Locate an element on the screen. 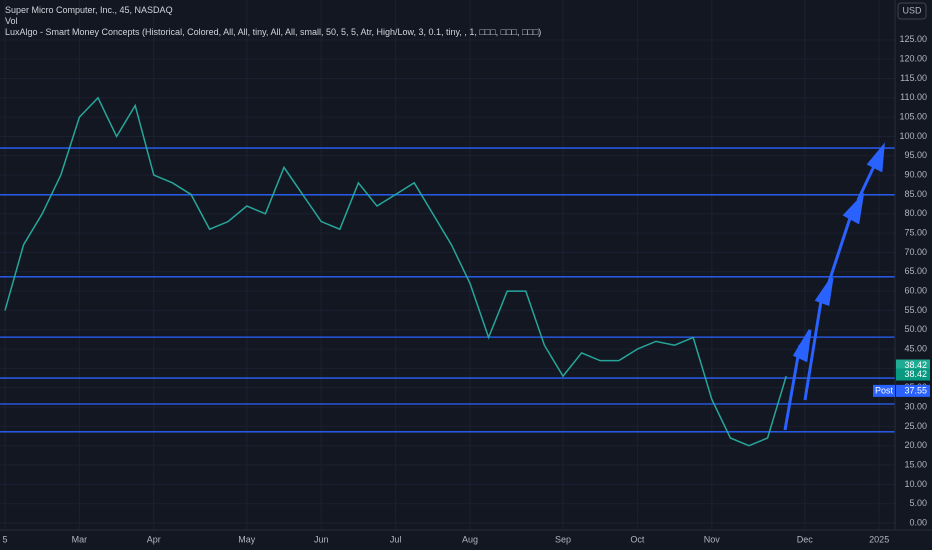 This screenshot has width=932, height=550. y-tick-label: 90.00 is located at coordinates (915, 174).